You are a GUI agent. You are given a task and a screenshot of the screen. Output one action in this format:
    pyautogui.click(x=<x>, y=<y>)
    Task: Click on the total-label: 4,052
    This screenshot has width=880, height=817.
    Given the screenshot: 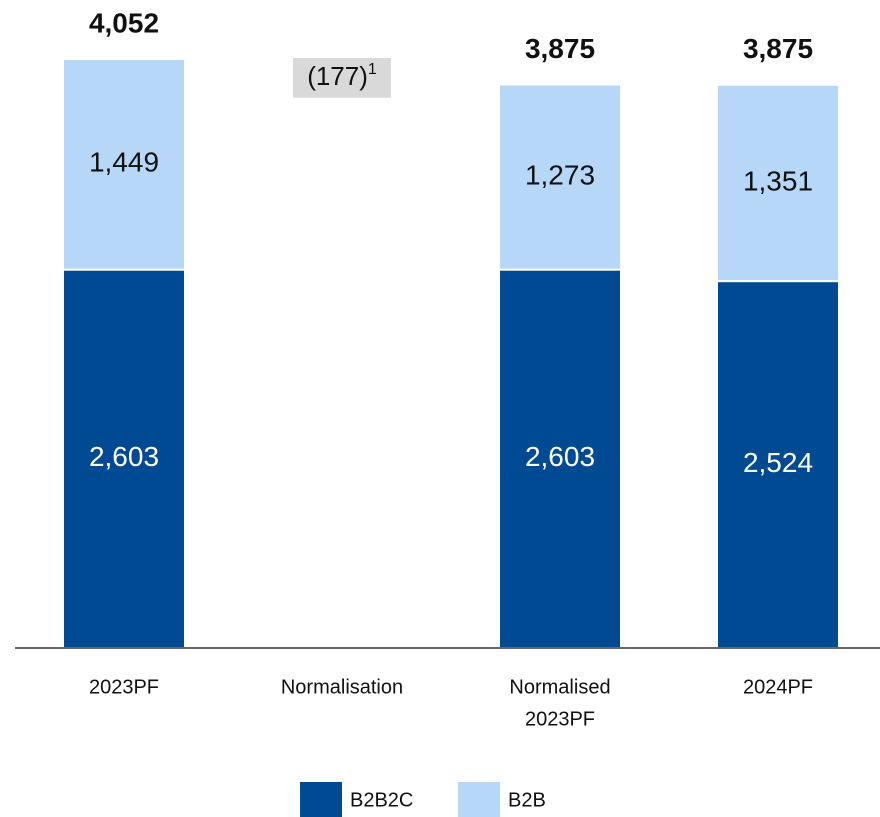 What is the action you would take?
    pyautogui.click(x=124, y=22)
    